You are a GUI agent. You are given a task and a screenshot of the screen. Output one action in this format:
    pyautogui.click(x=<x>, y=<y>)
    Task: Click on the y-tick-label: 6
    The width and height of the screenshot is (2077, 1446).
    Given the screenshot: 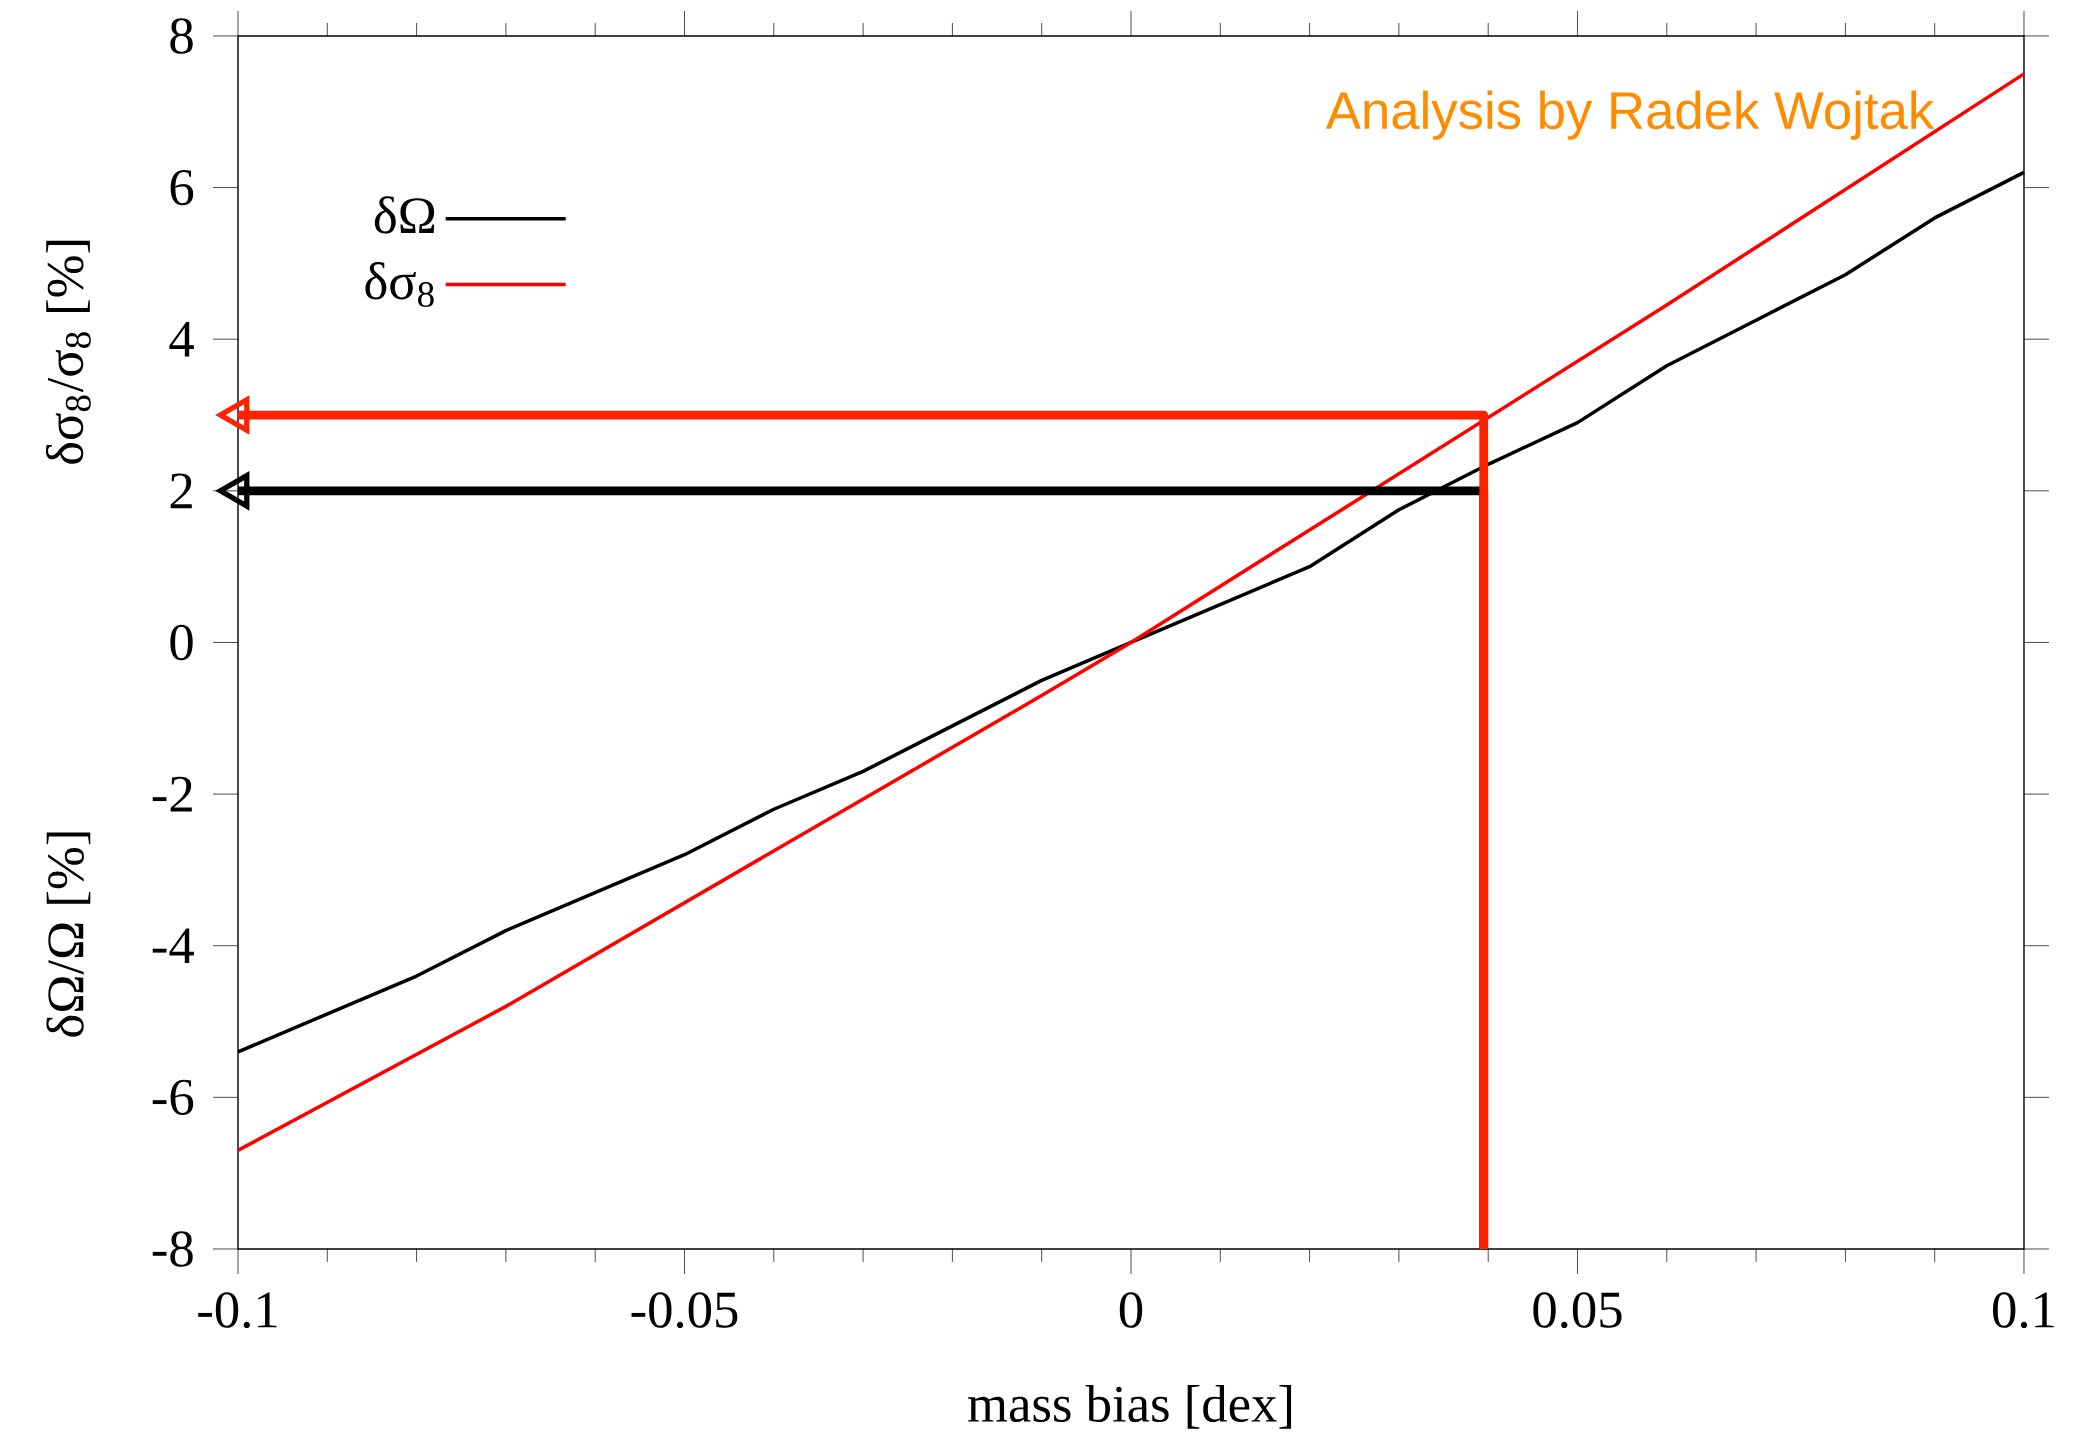 What is the action you would take?
    pyautogui.click(x=182, y=187)
    